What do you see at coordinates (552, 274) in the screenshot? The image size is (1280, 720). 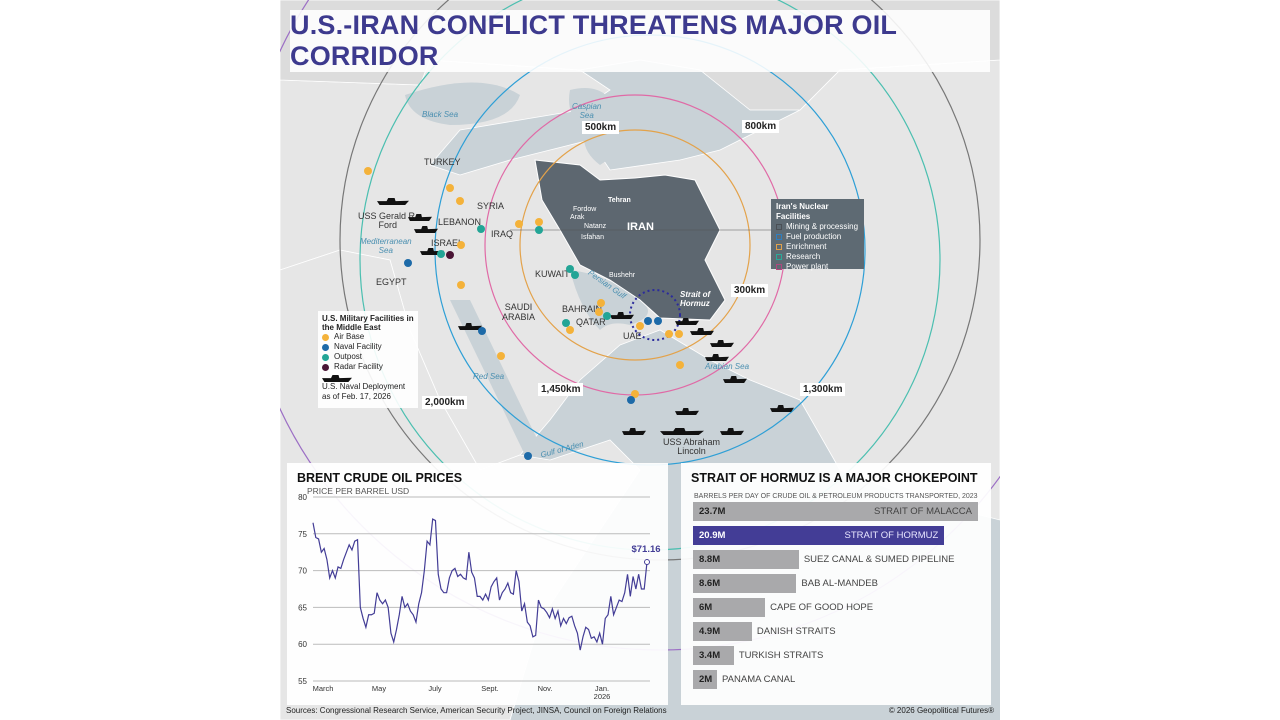 I see `label-kuwait: KUWAIT` at bounding box center [552, 274].